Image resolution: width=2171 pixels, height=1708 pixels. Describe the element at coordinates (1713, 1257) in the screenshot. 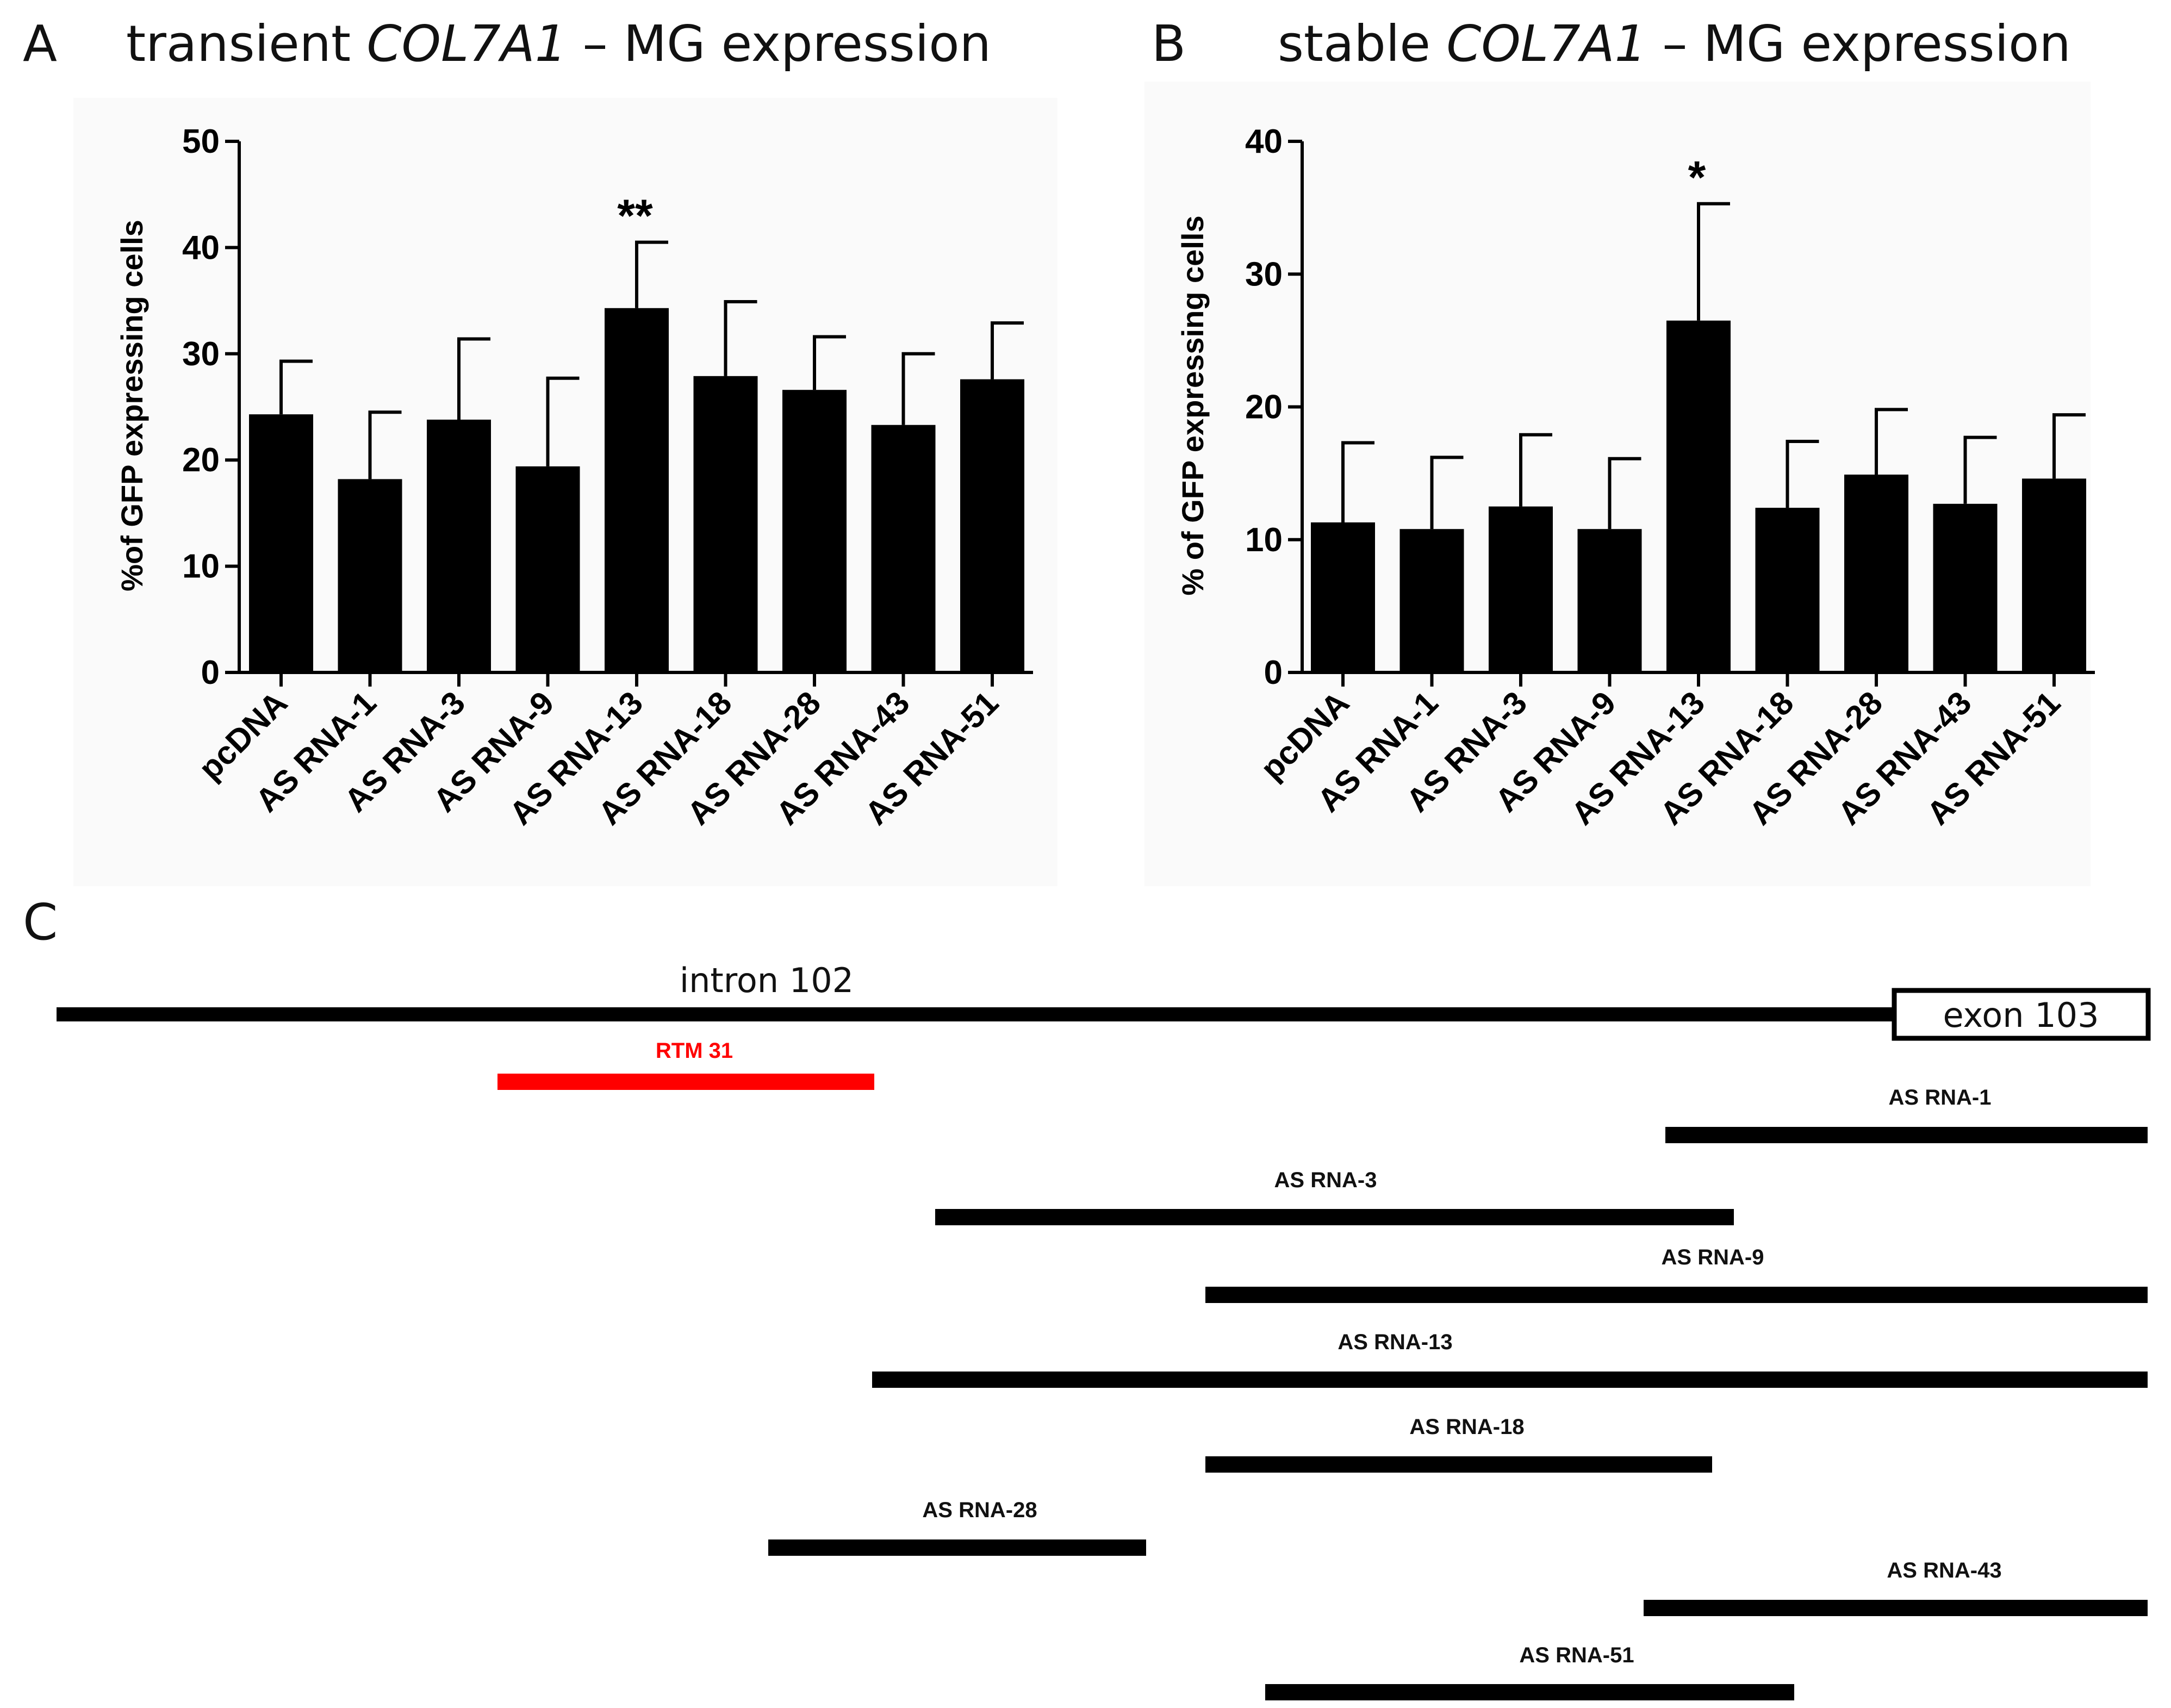

I see `antisense-segment-label: AS RNA-9` at that location.